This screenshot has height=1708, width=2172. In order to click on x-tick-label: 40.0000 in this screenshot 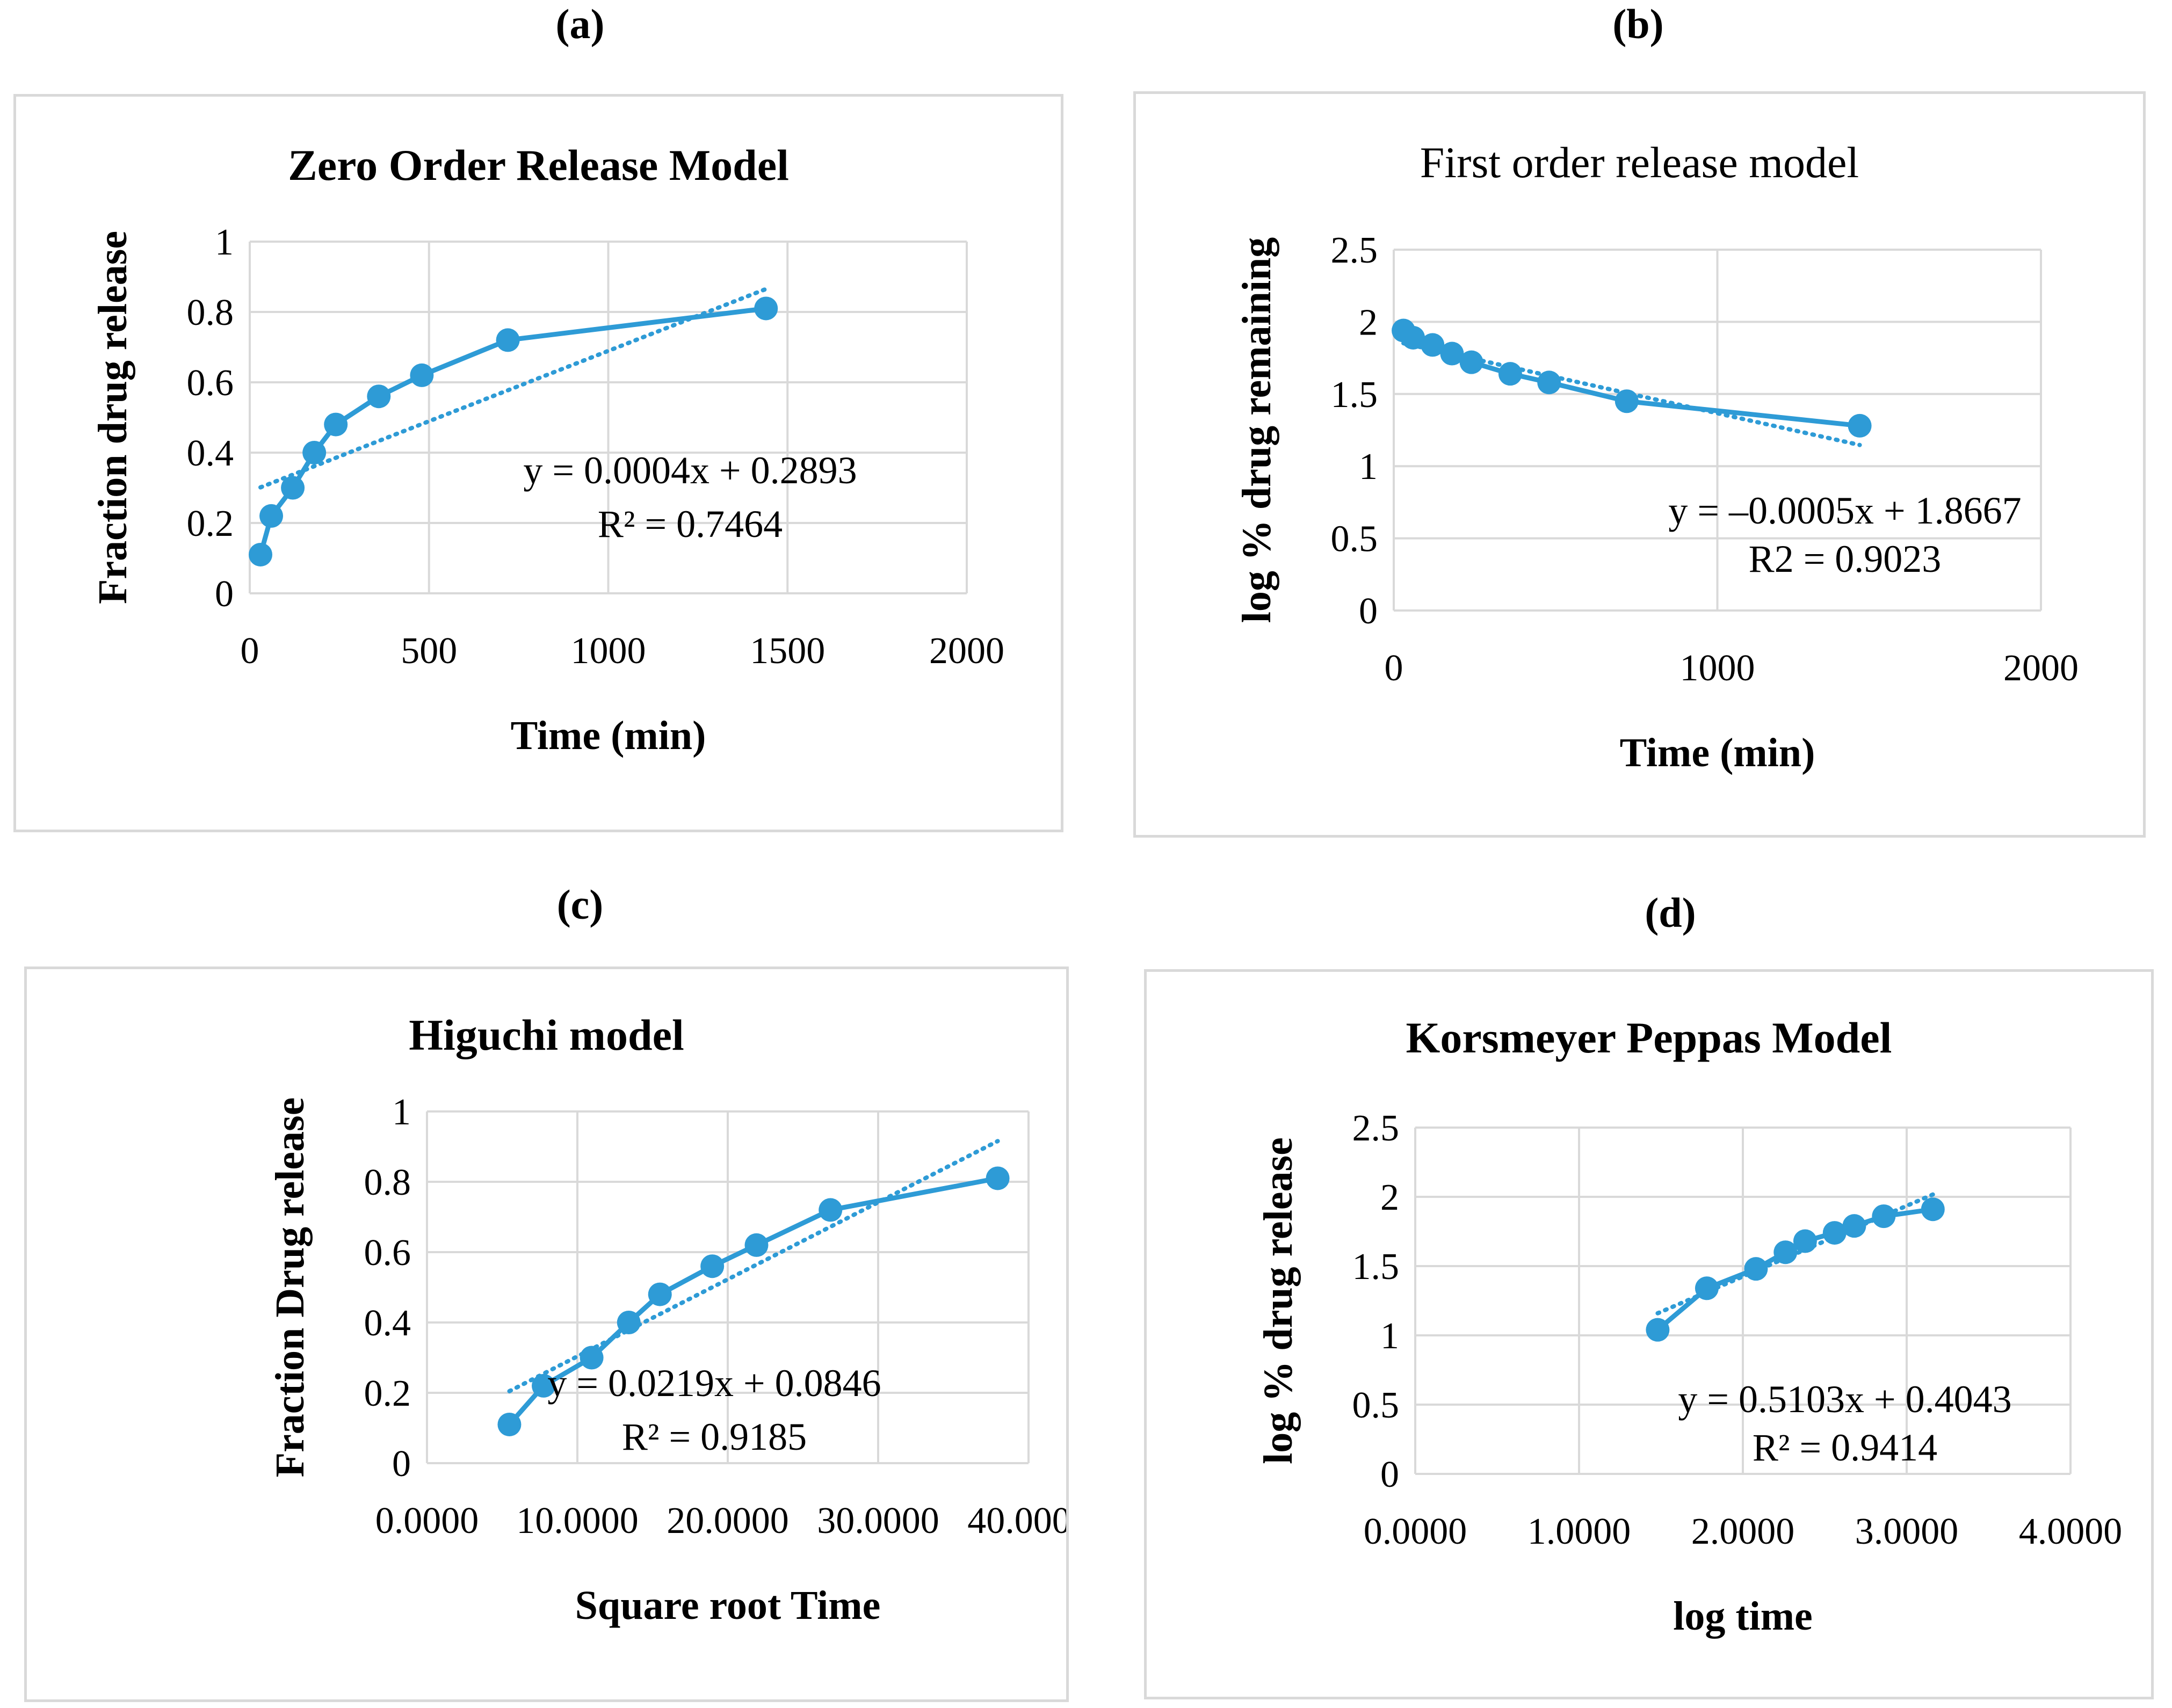, I will do `click(1017, 1521)`.